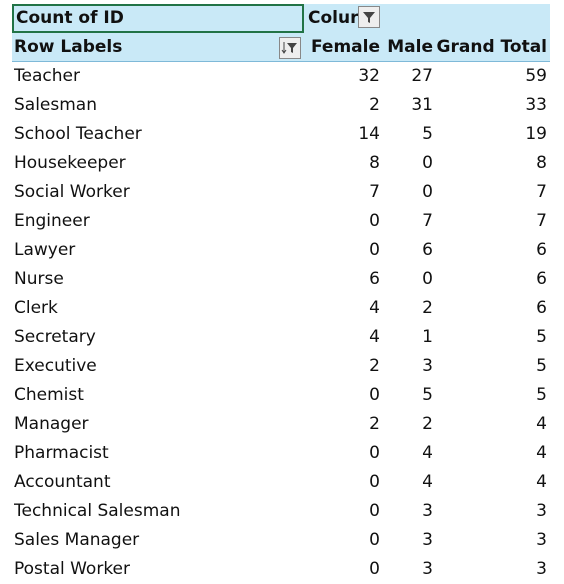 The height and width of the screenshot is (584, 564). Describe the element at coordinates (536, 134) in the screenshot. I see `value-cell: 19` at that location.